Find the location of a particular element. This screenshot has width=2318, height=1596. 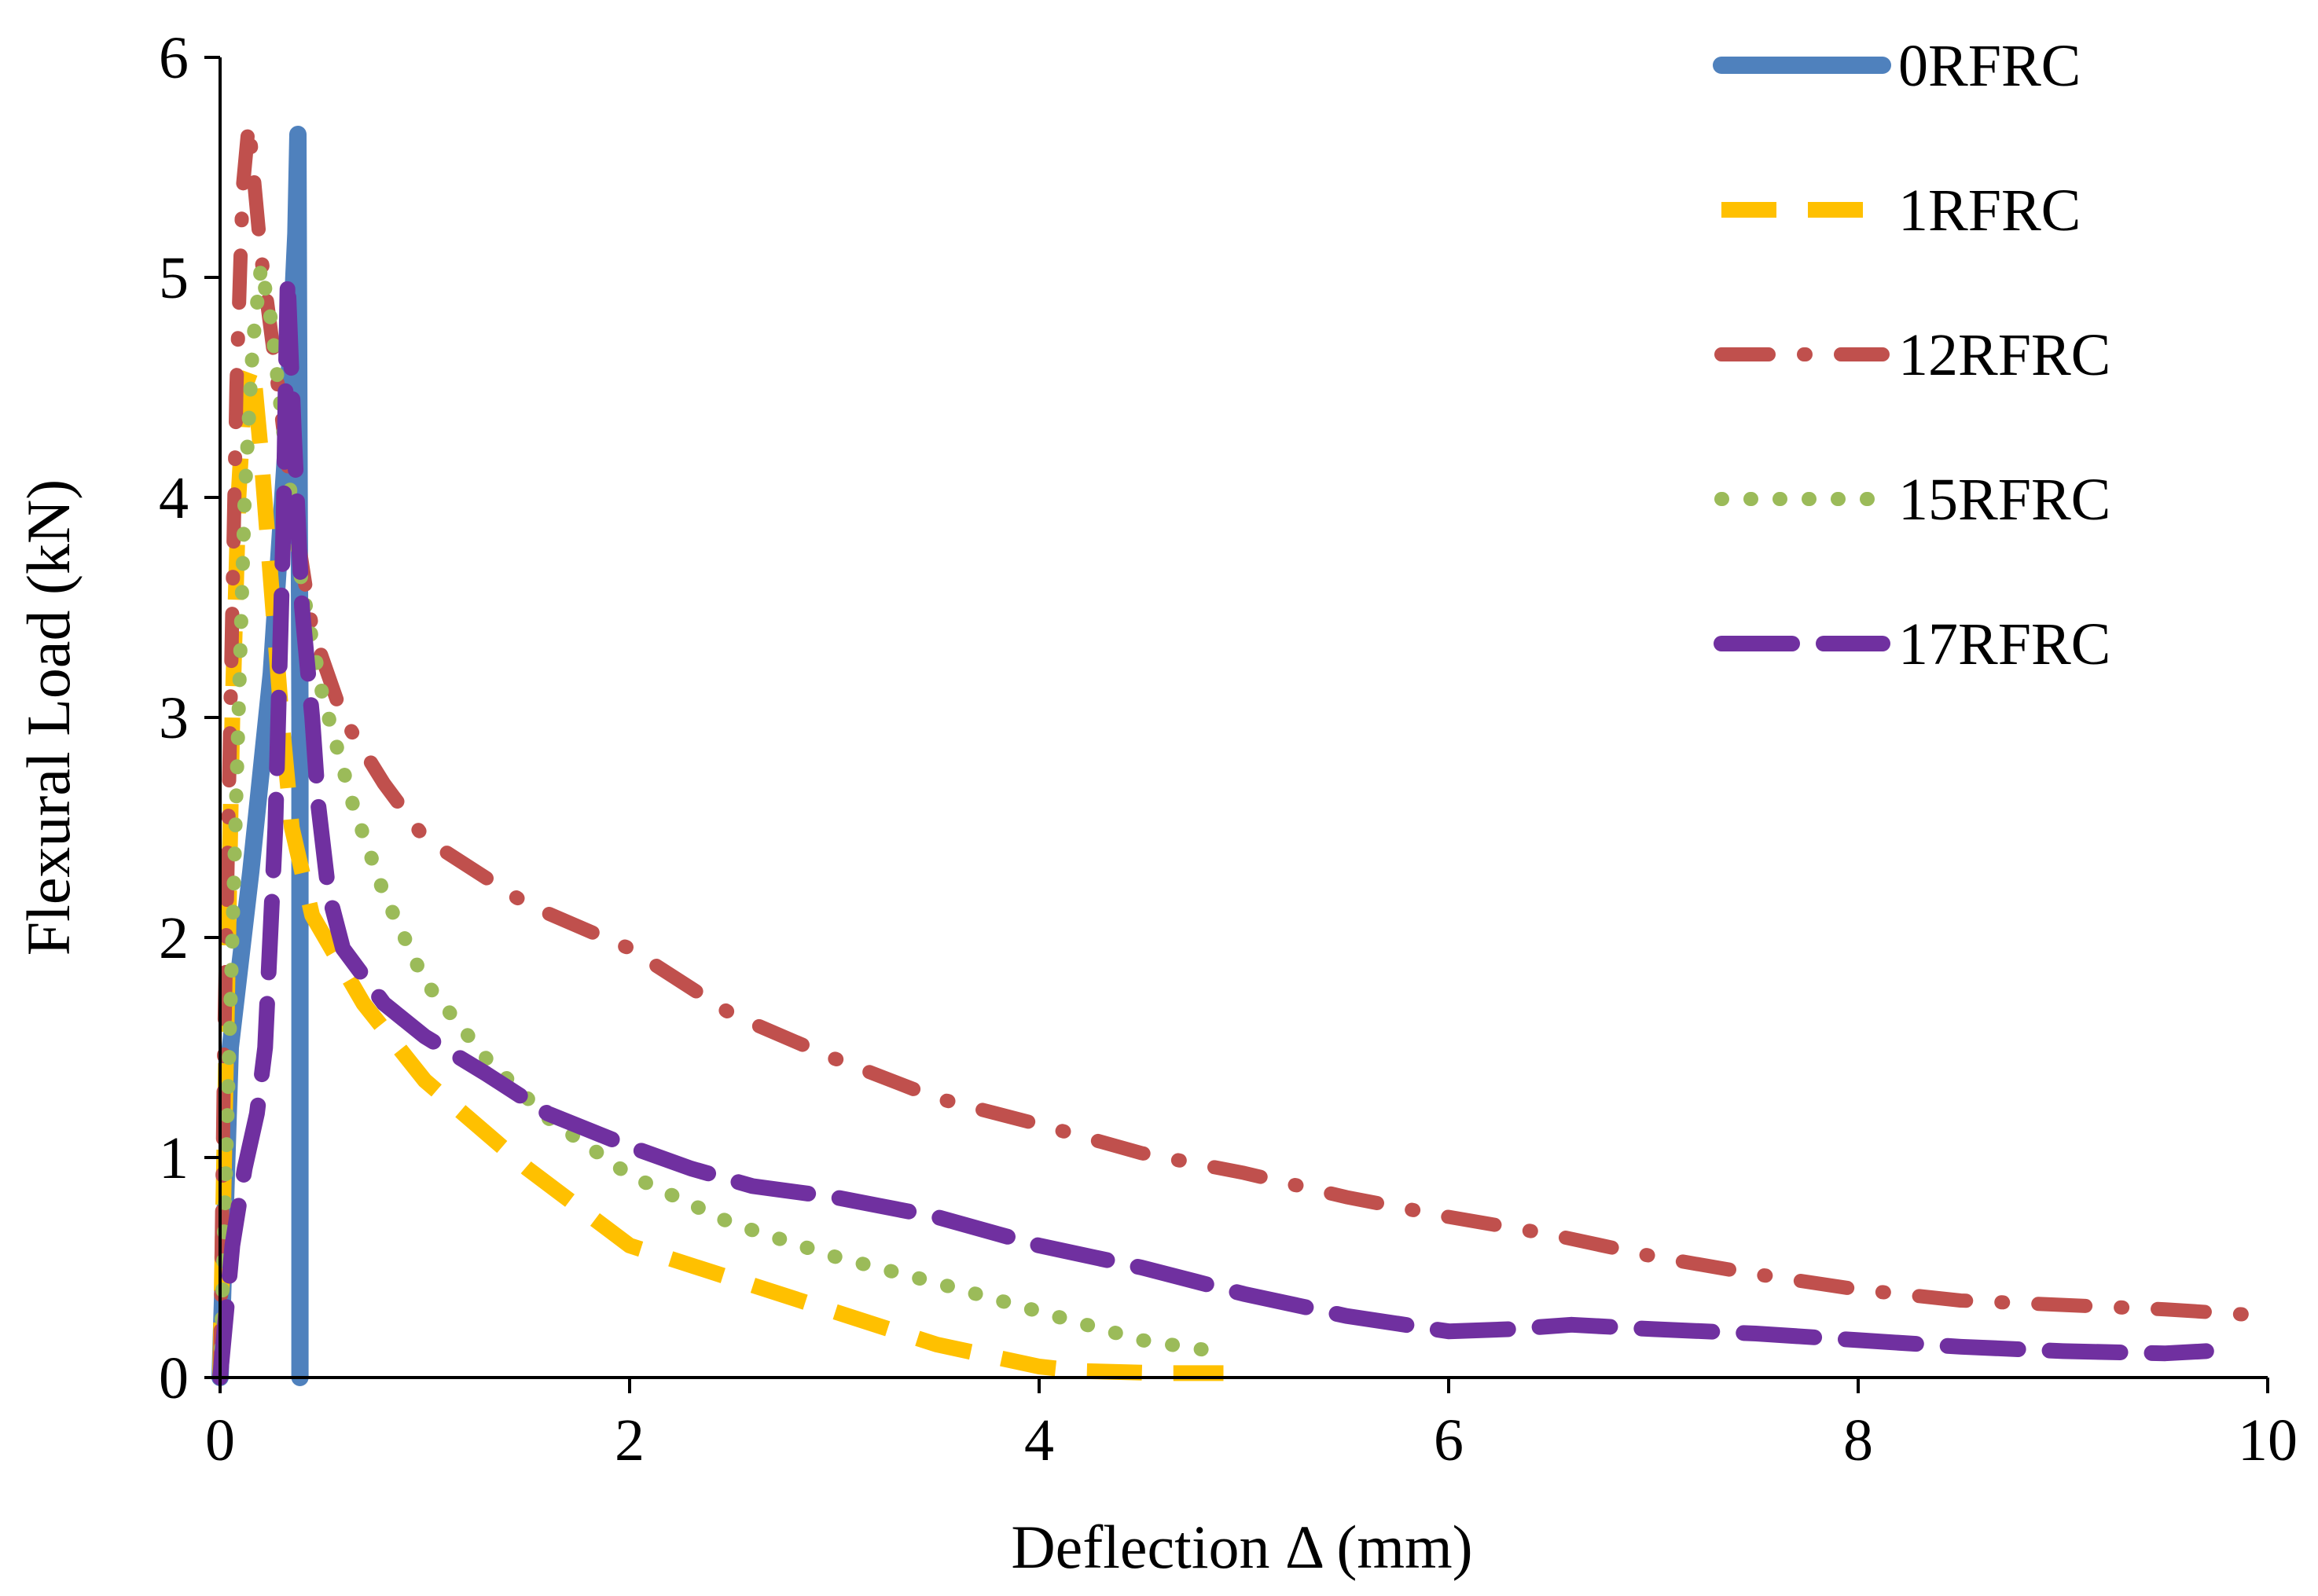

y-tick-label: 6 is located at coordinates (174, 58).